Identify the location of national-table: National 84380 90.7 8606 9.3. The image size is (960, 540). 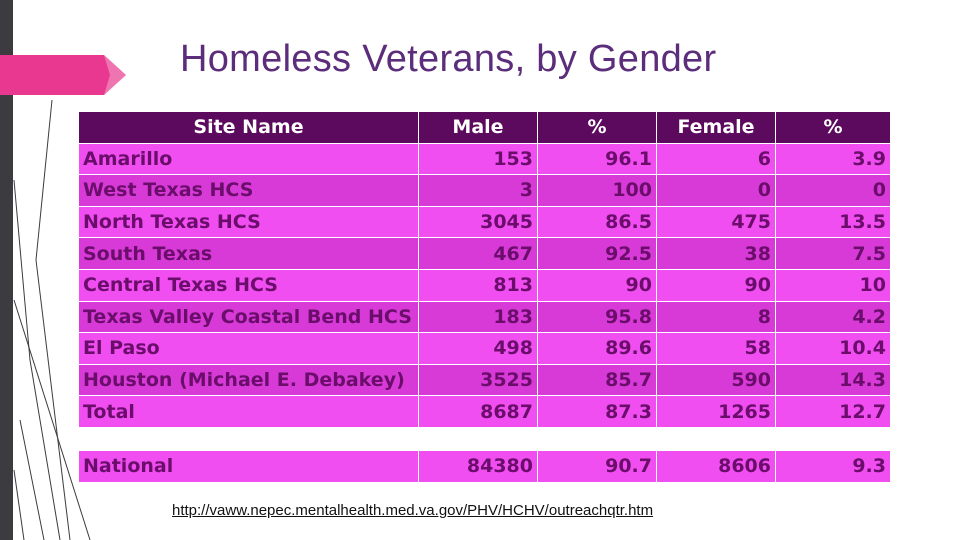
(484, 466).